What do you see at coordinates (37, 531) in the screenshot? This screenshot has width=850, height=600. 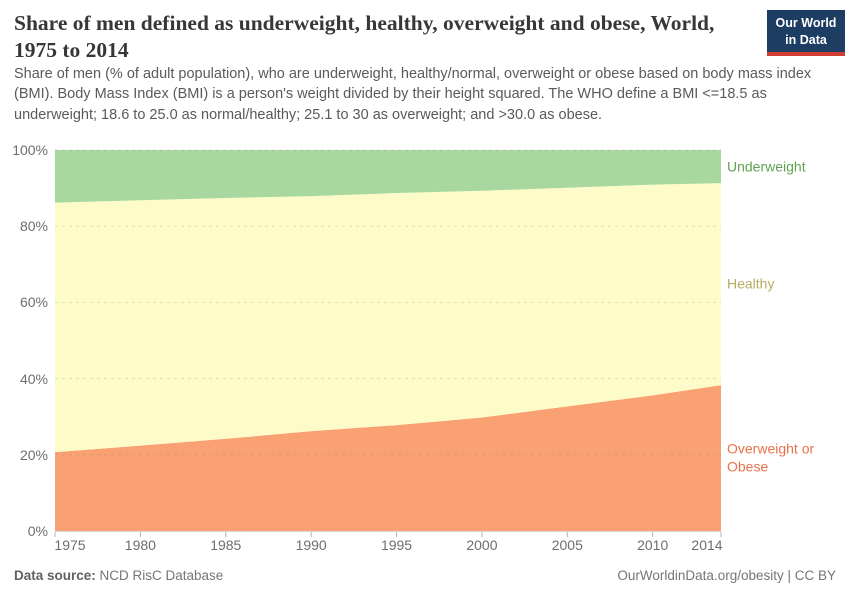 I see `y-tick-label-0: 0%` at bounding box center [37, 531].